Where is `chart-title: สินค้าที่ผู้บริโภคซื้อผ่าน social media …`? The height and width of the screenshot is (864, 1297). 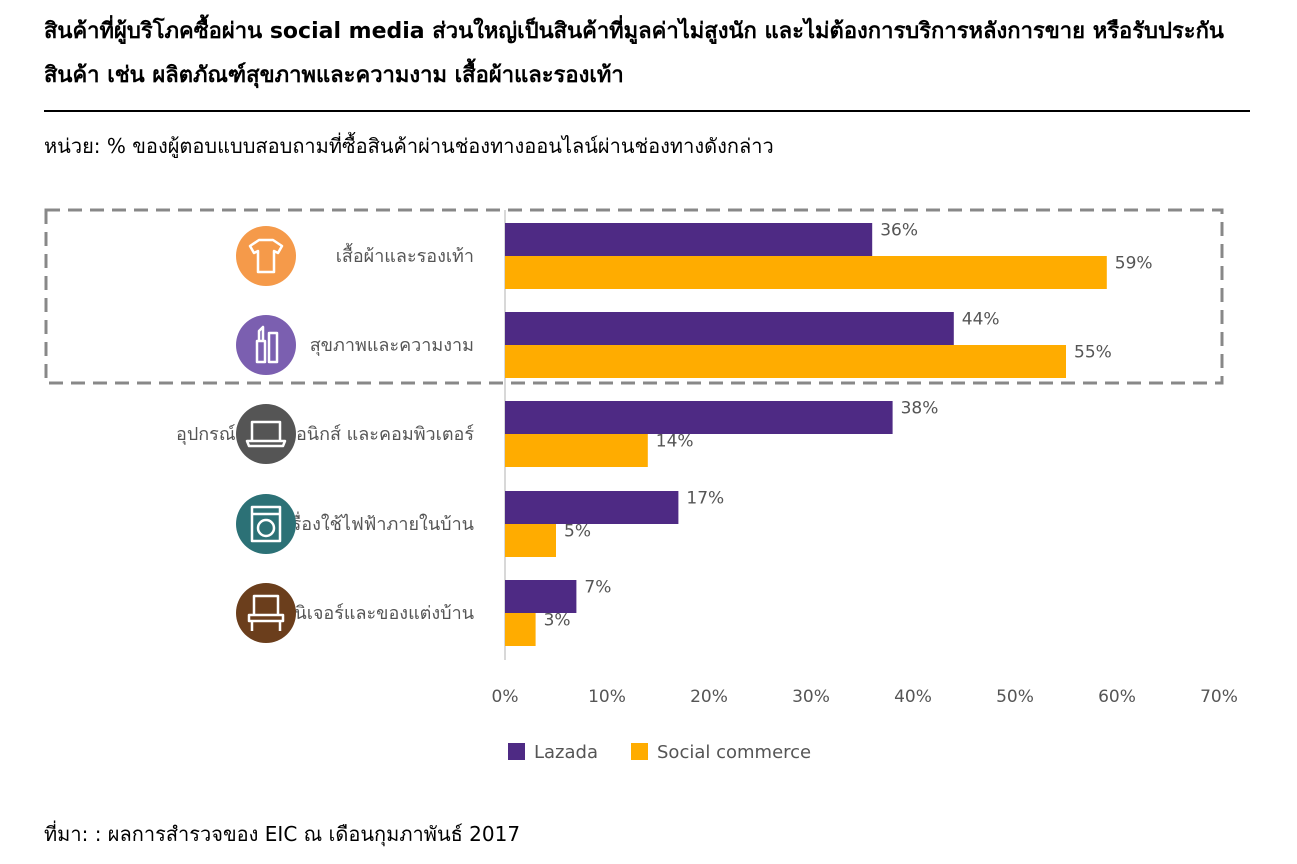 chart-title: สินค้าที่ผู้บริโภคซื้อผ่าน social media … is located at coordinates (634, 53).